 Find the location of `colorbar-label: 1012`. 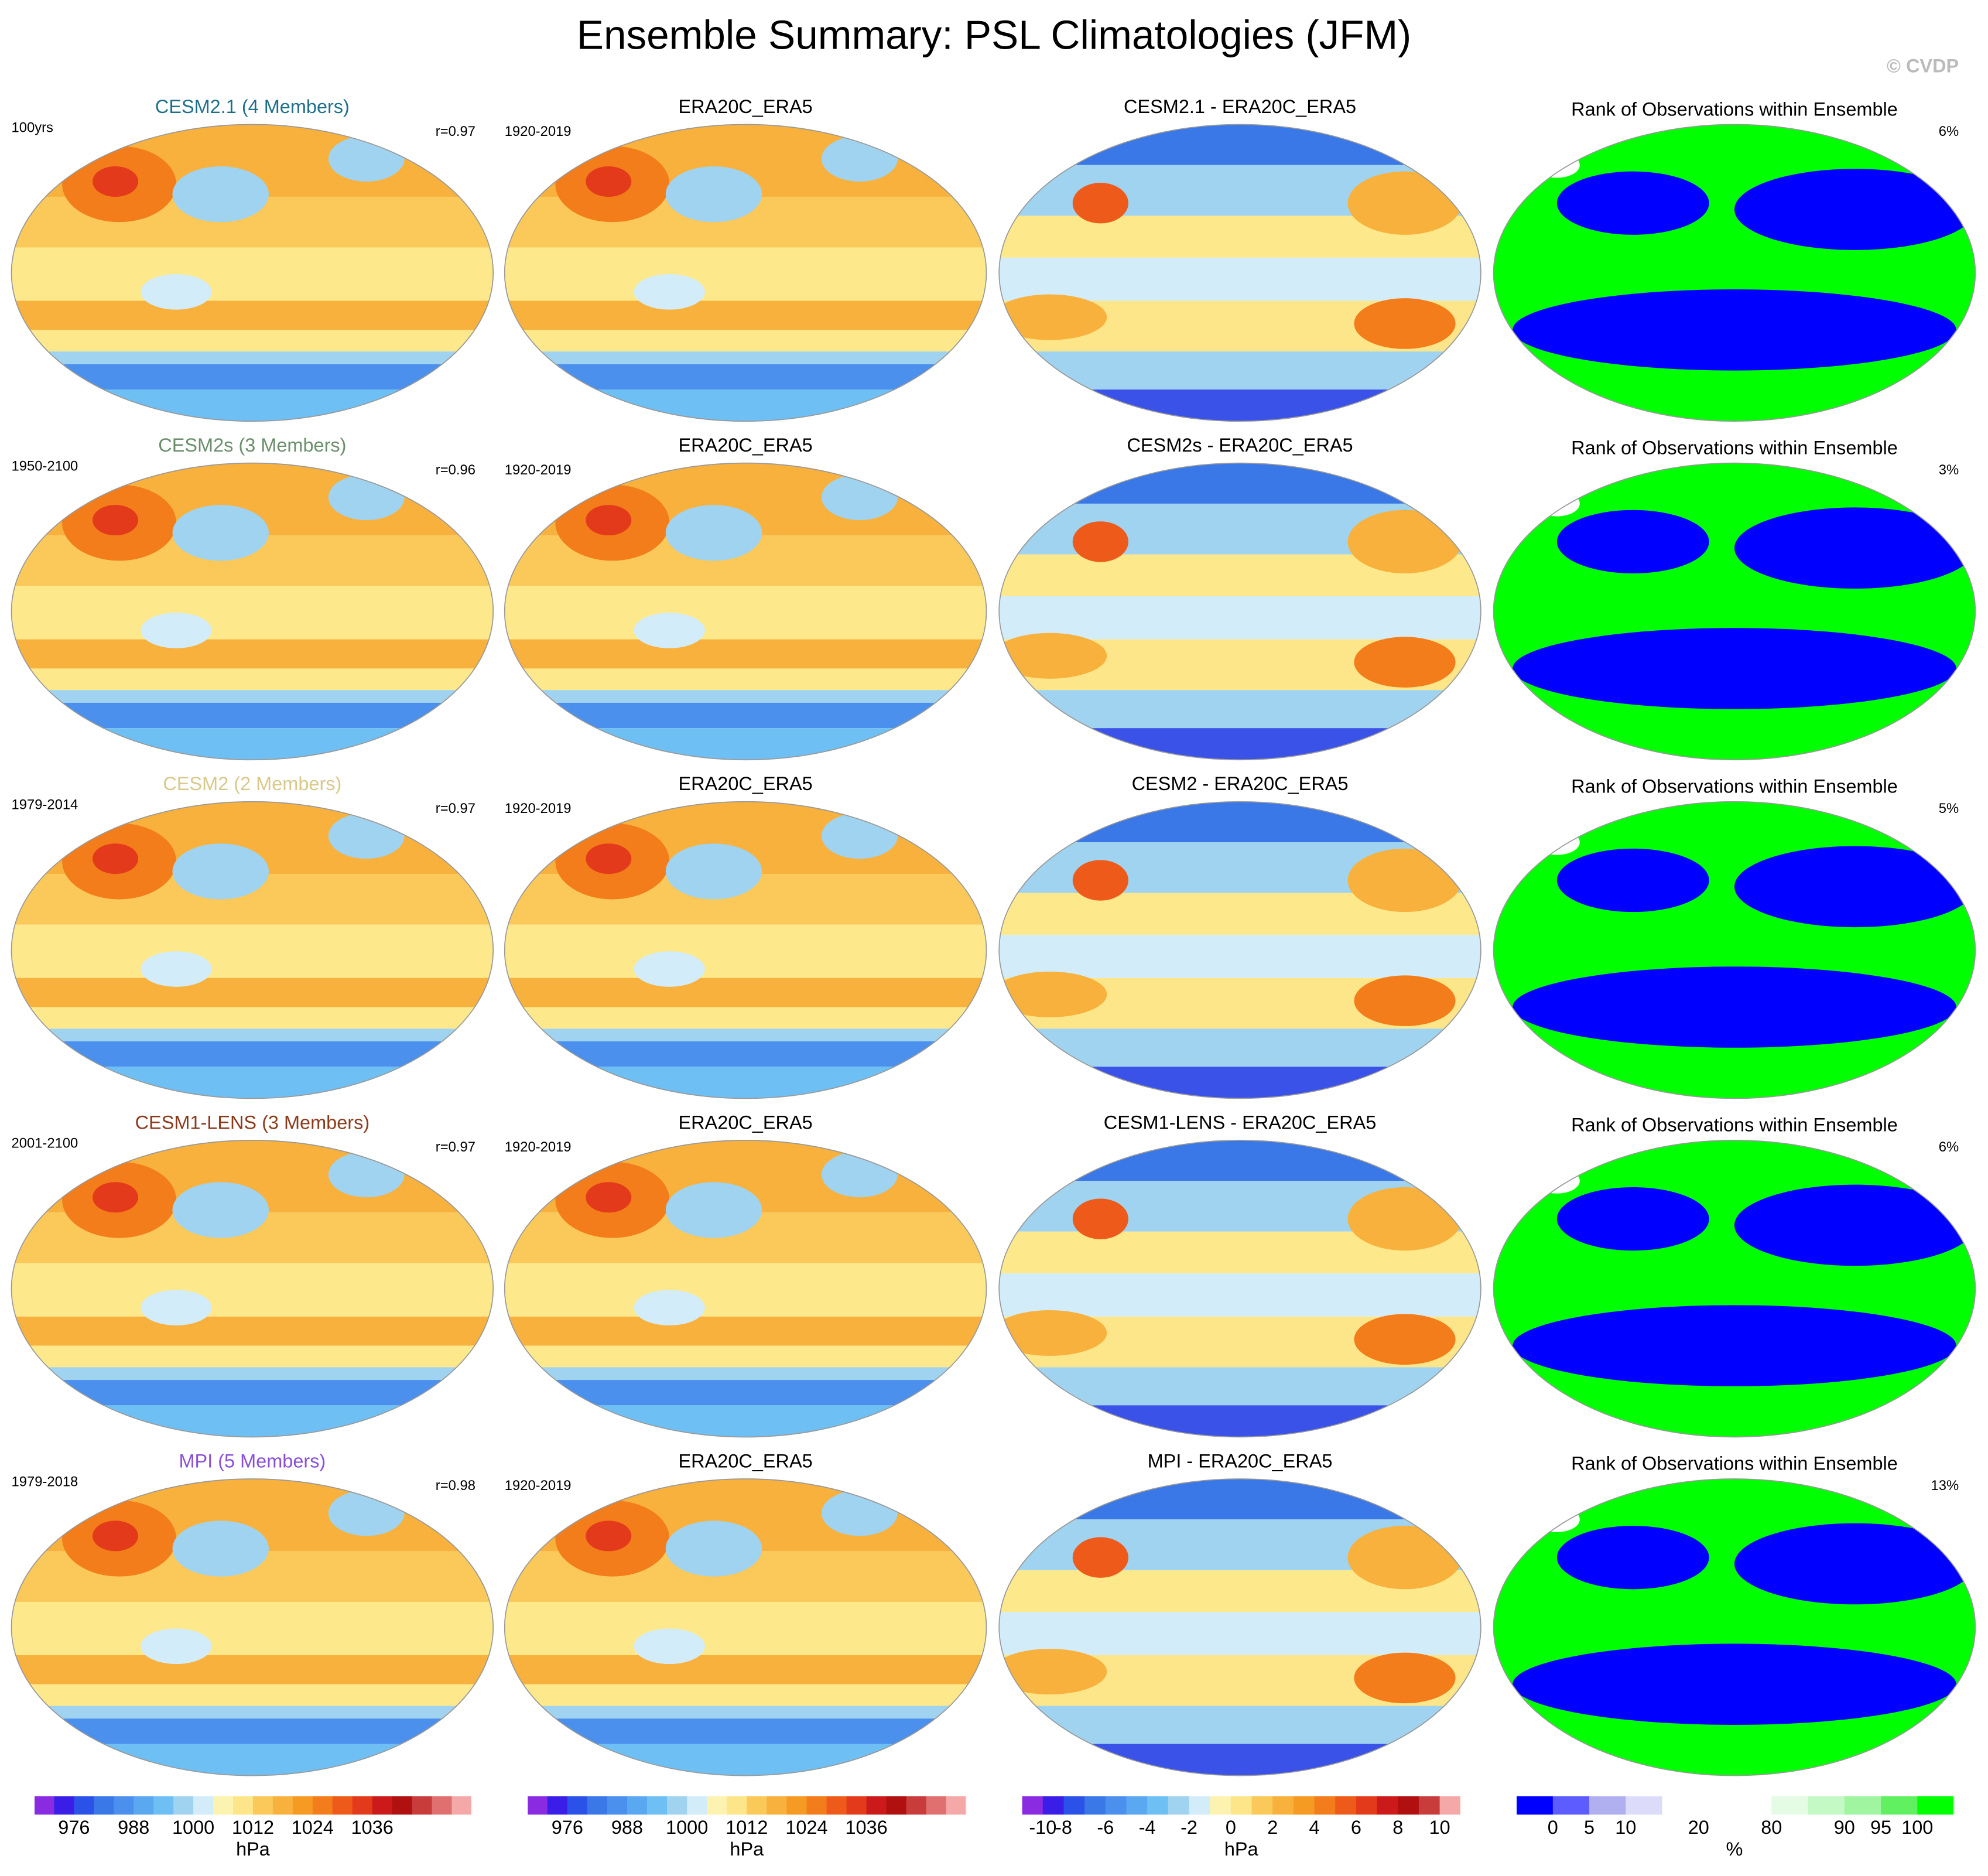

colorbar-label: 1012 is located at coordinates (747, 1827).